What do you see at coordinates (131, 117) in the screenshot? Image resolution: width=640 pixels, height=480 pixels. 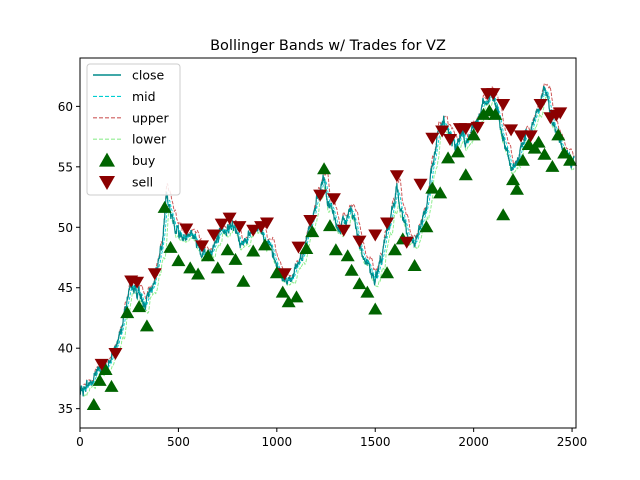 I see `legend-entry-upper: upper` at bounding box center [131, 117].